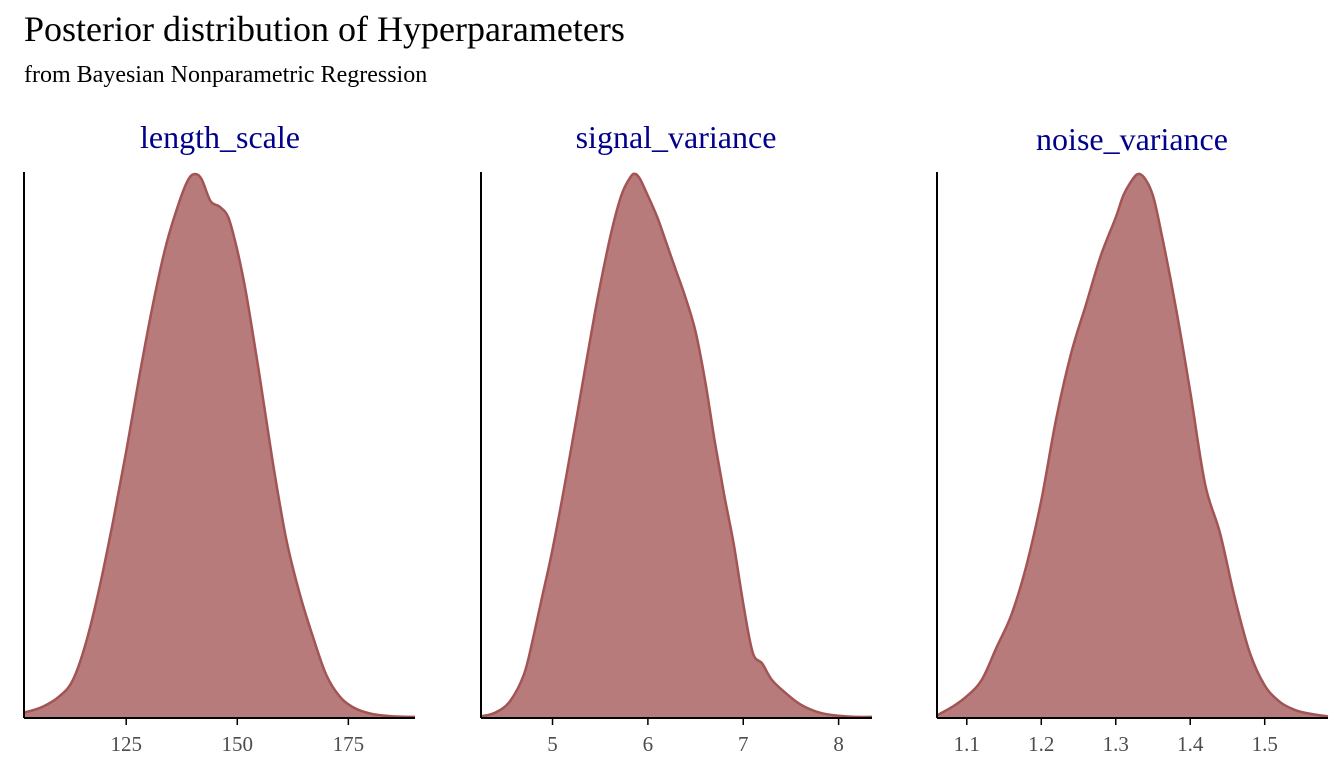  I want to click on panel-title-signal-variance: signal_variance, so click(676, 137).